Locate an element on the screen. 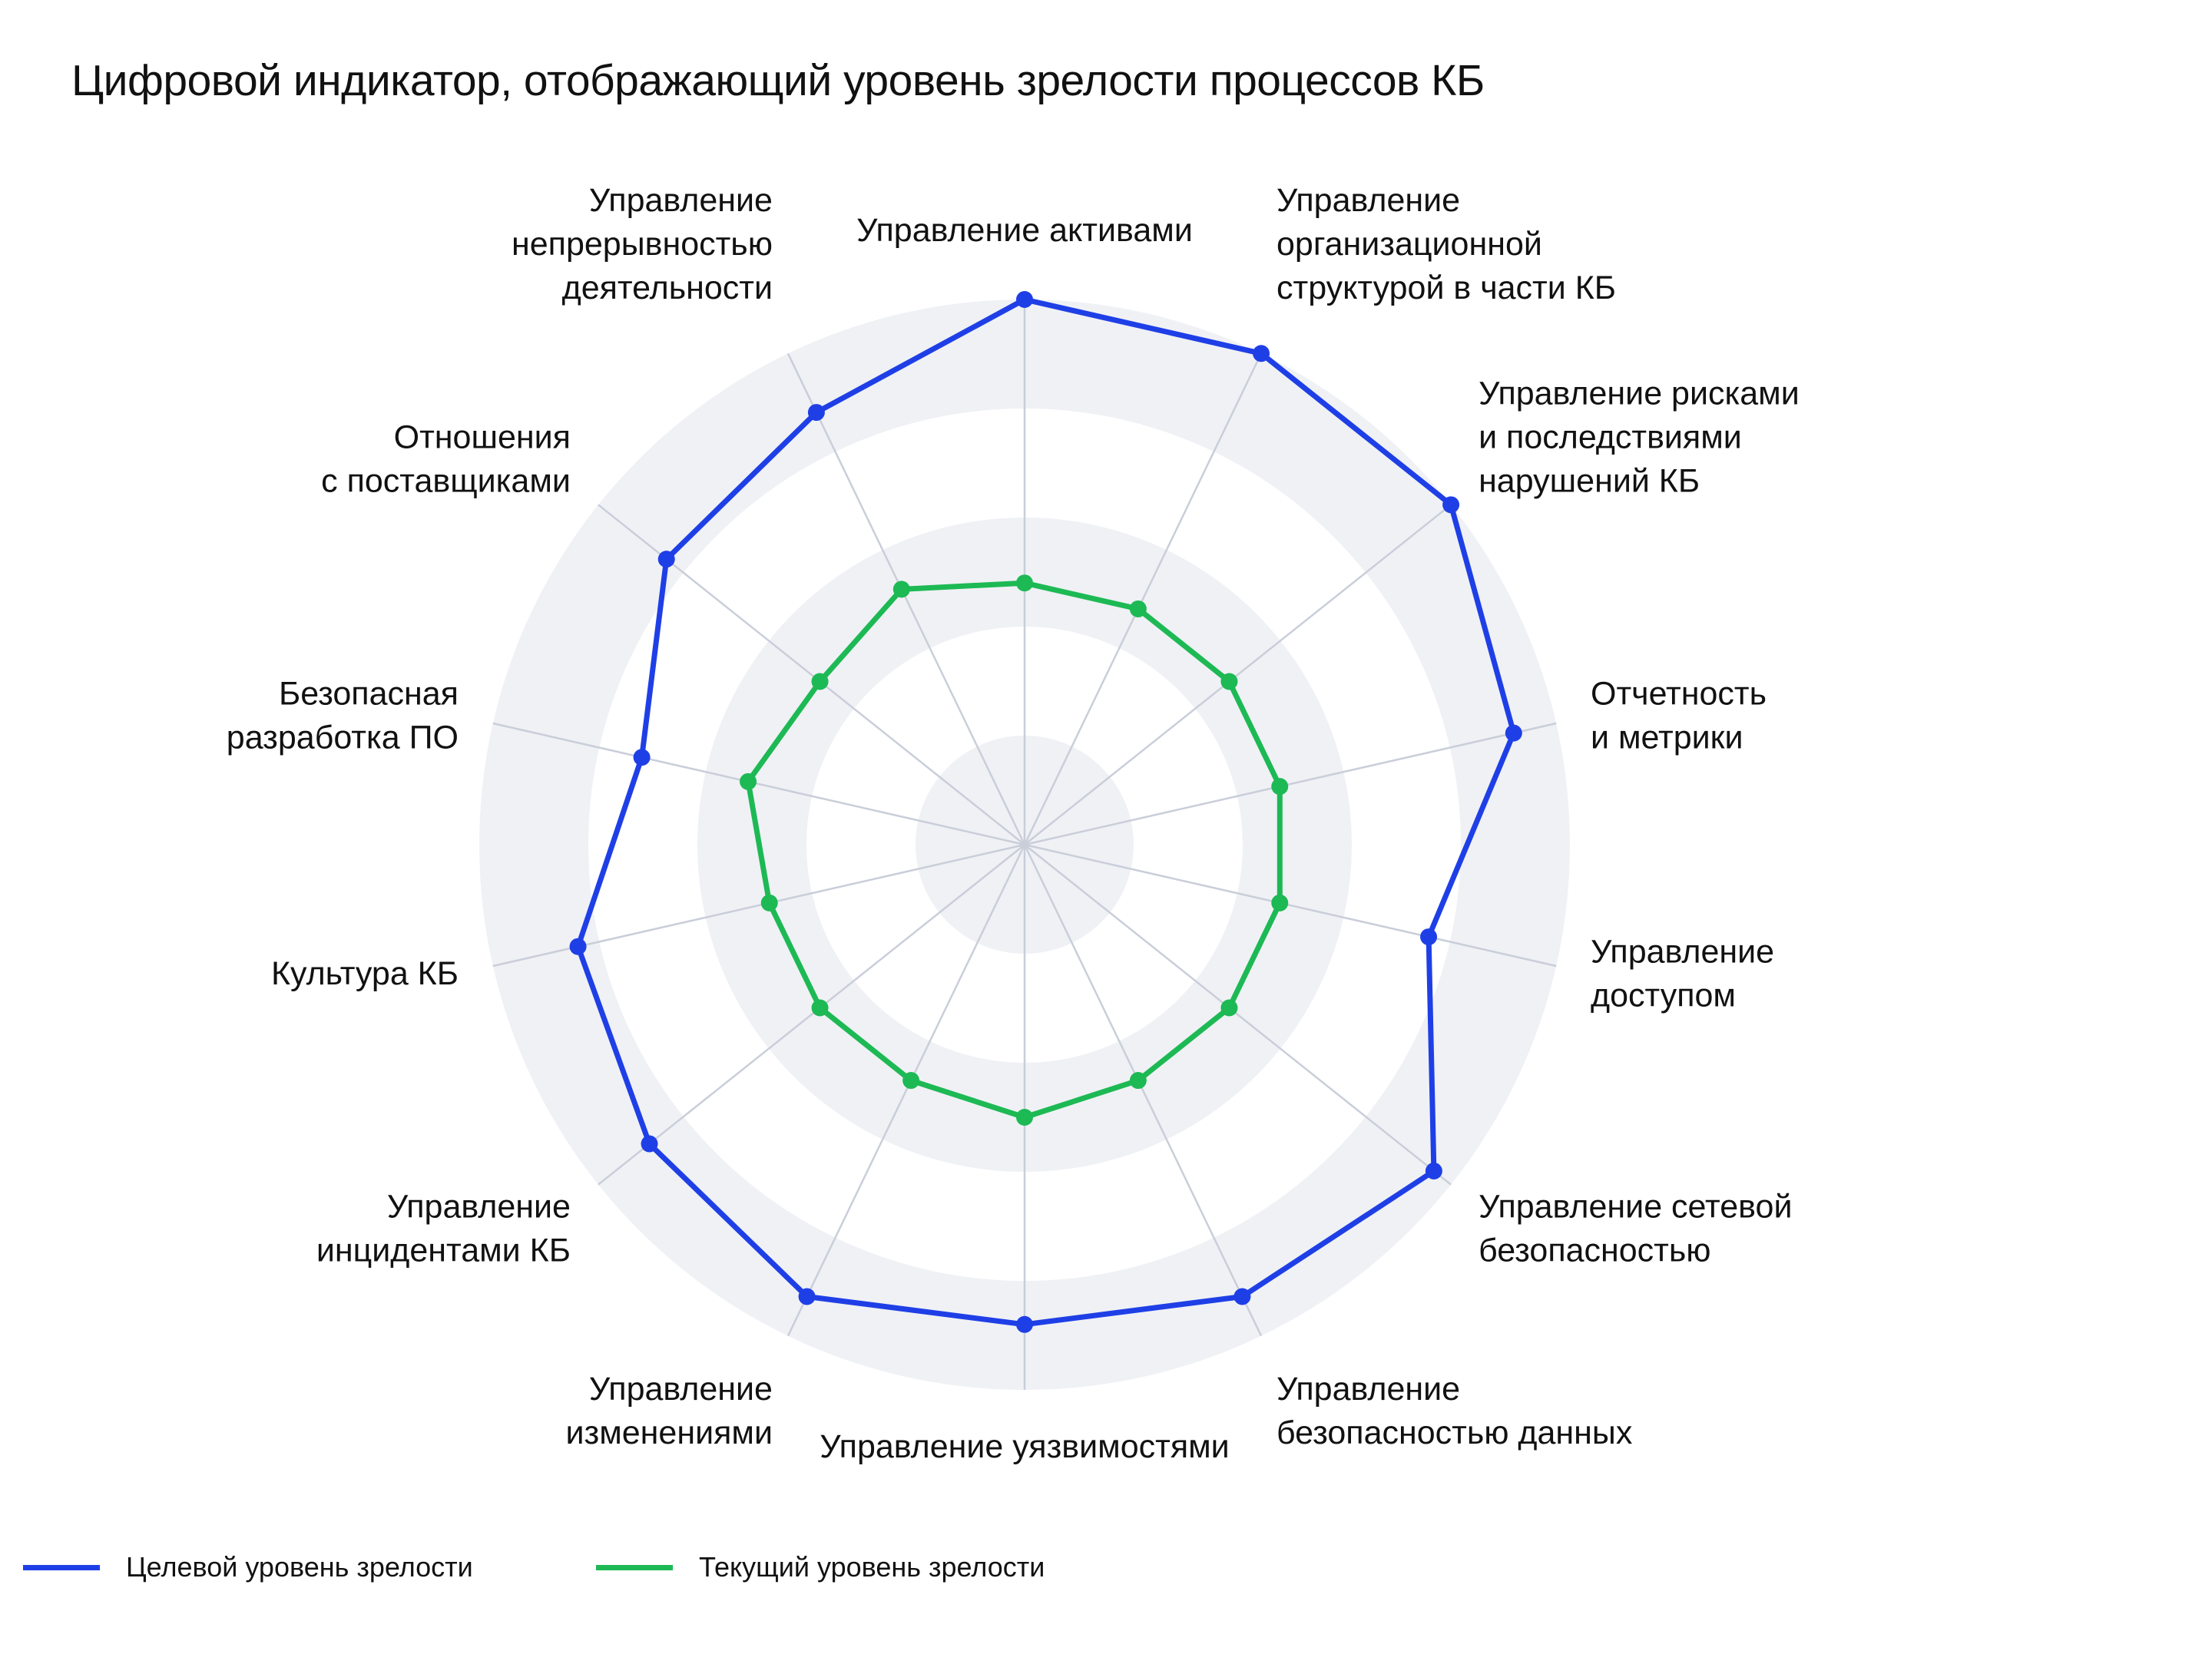 Image resolution: width=2212 pixels, height=1674 pixels. legend-swatch-current is located at coordinates (634, 1567).